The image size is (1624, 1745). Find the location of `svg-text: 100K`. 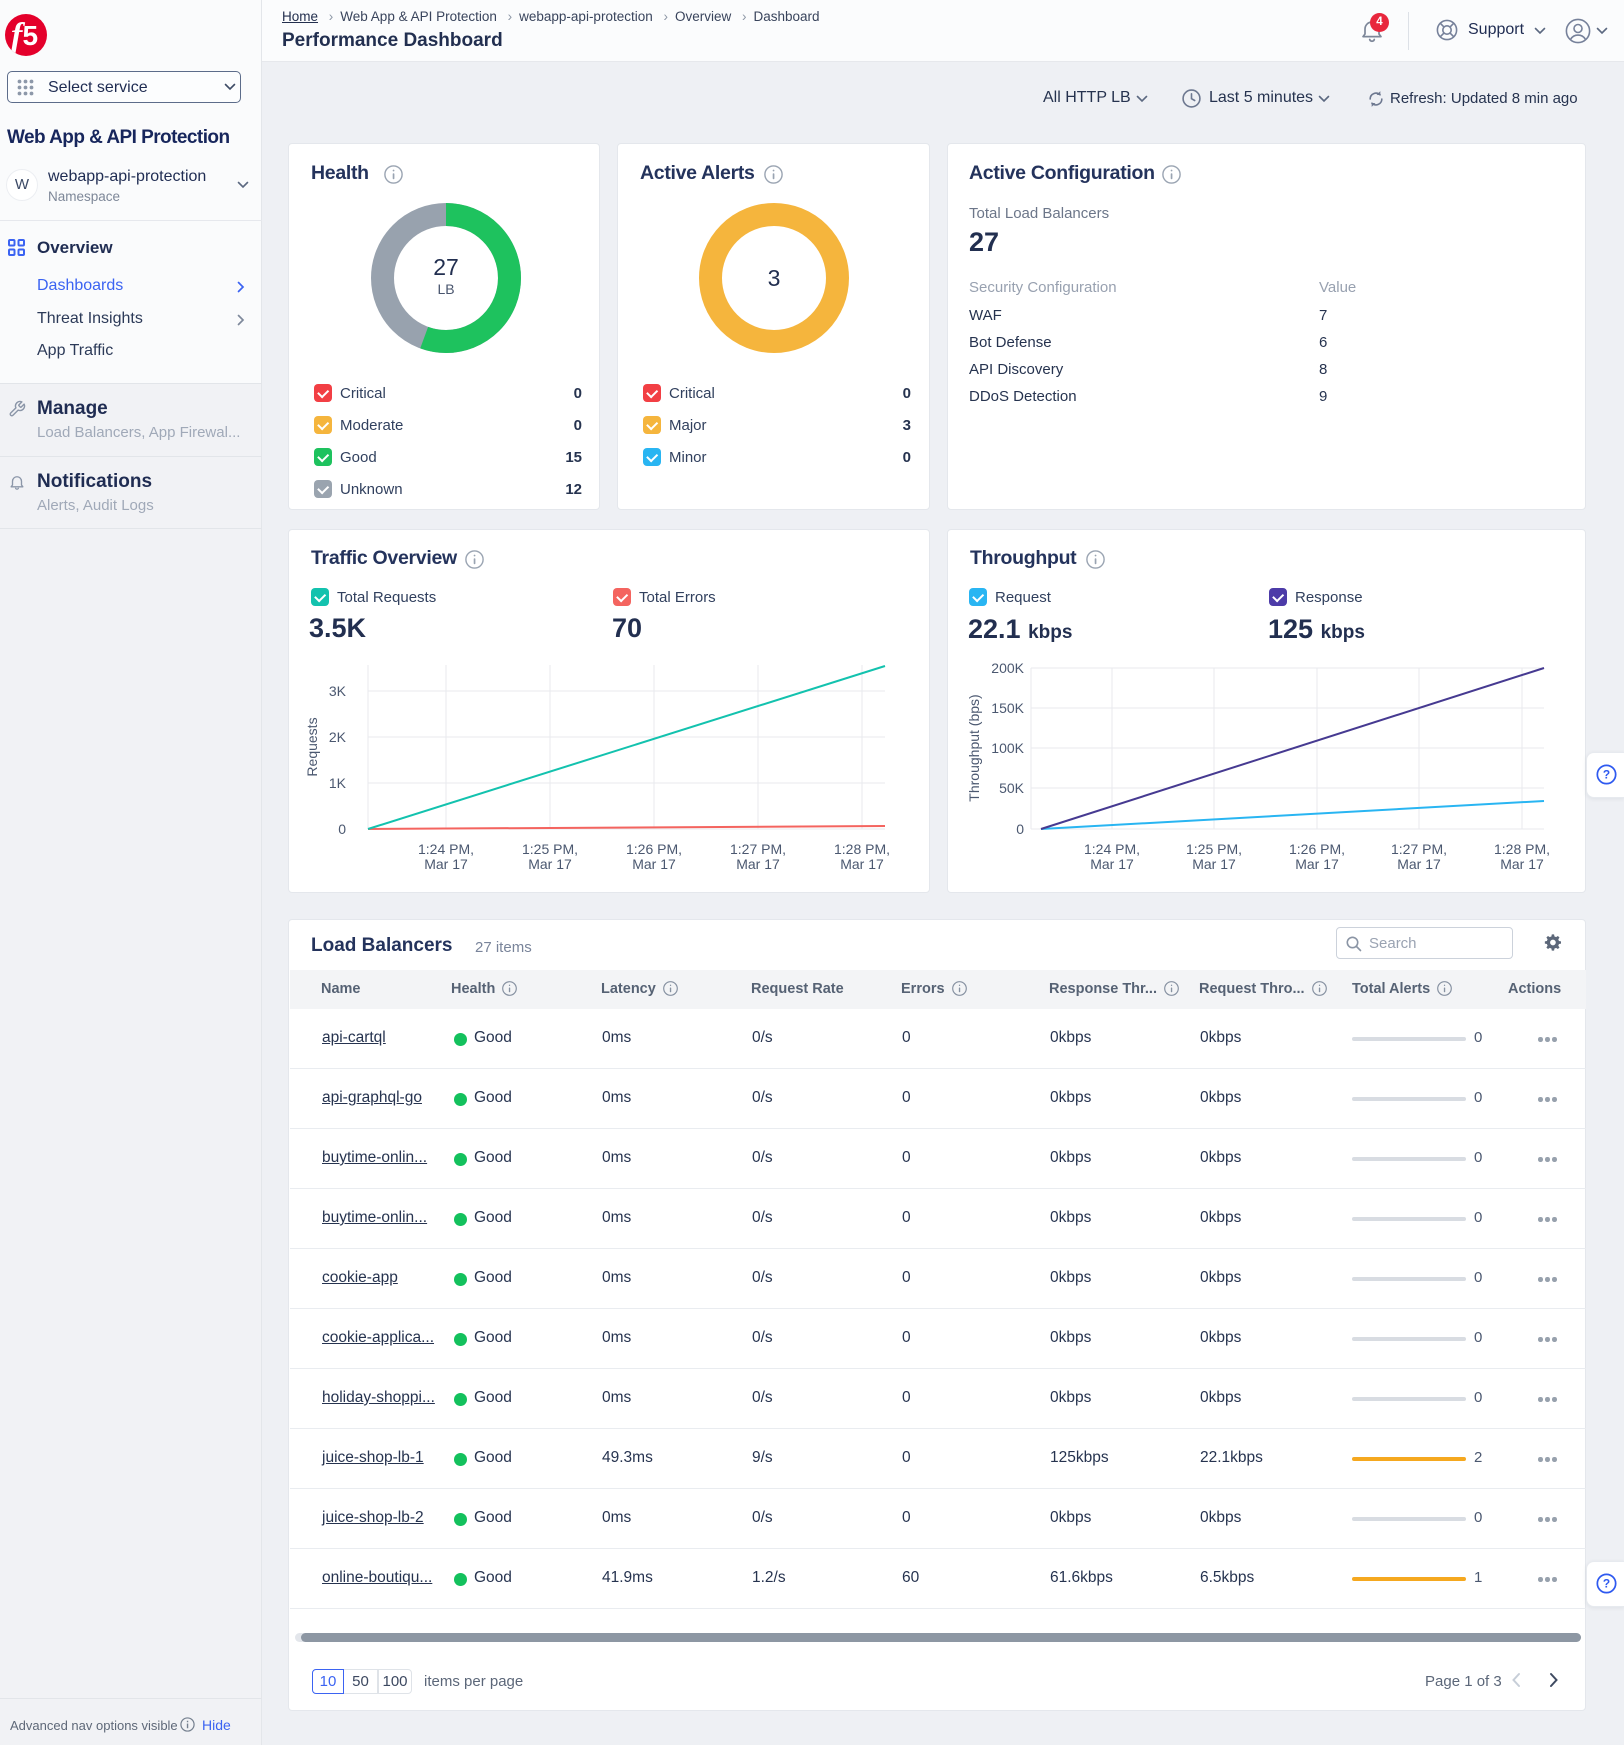

svg-text: 100K is located at coordinates (1007, 748).